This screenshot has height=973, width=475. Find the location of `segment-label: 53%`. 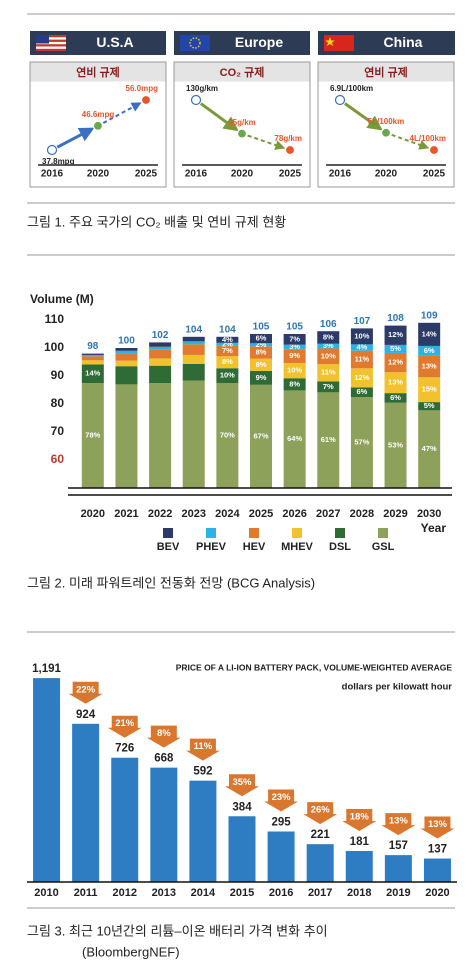

segment-label: 53% is located at coordinates (395, 444).